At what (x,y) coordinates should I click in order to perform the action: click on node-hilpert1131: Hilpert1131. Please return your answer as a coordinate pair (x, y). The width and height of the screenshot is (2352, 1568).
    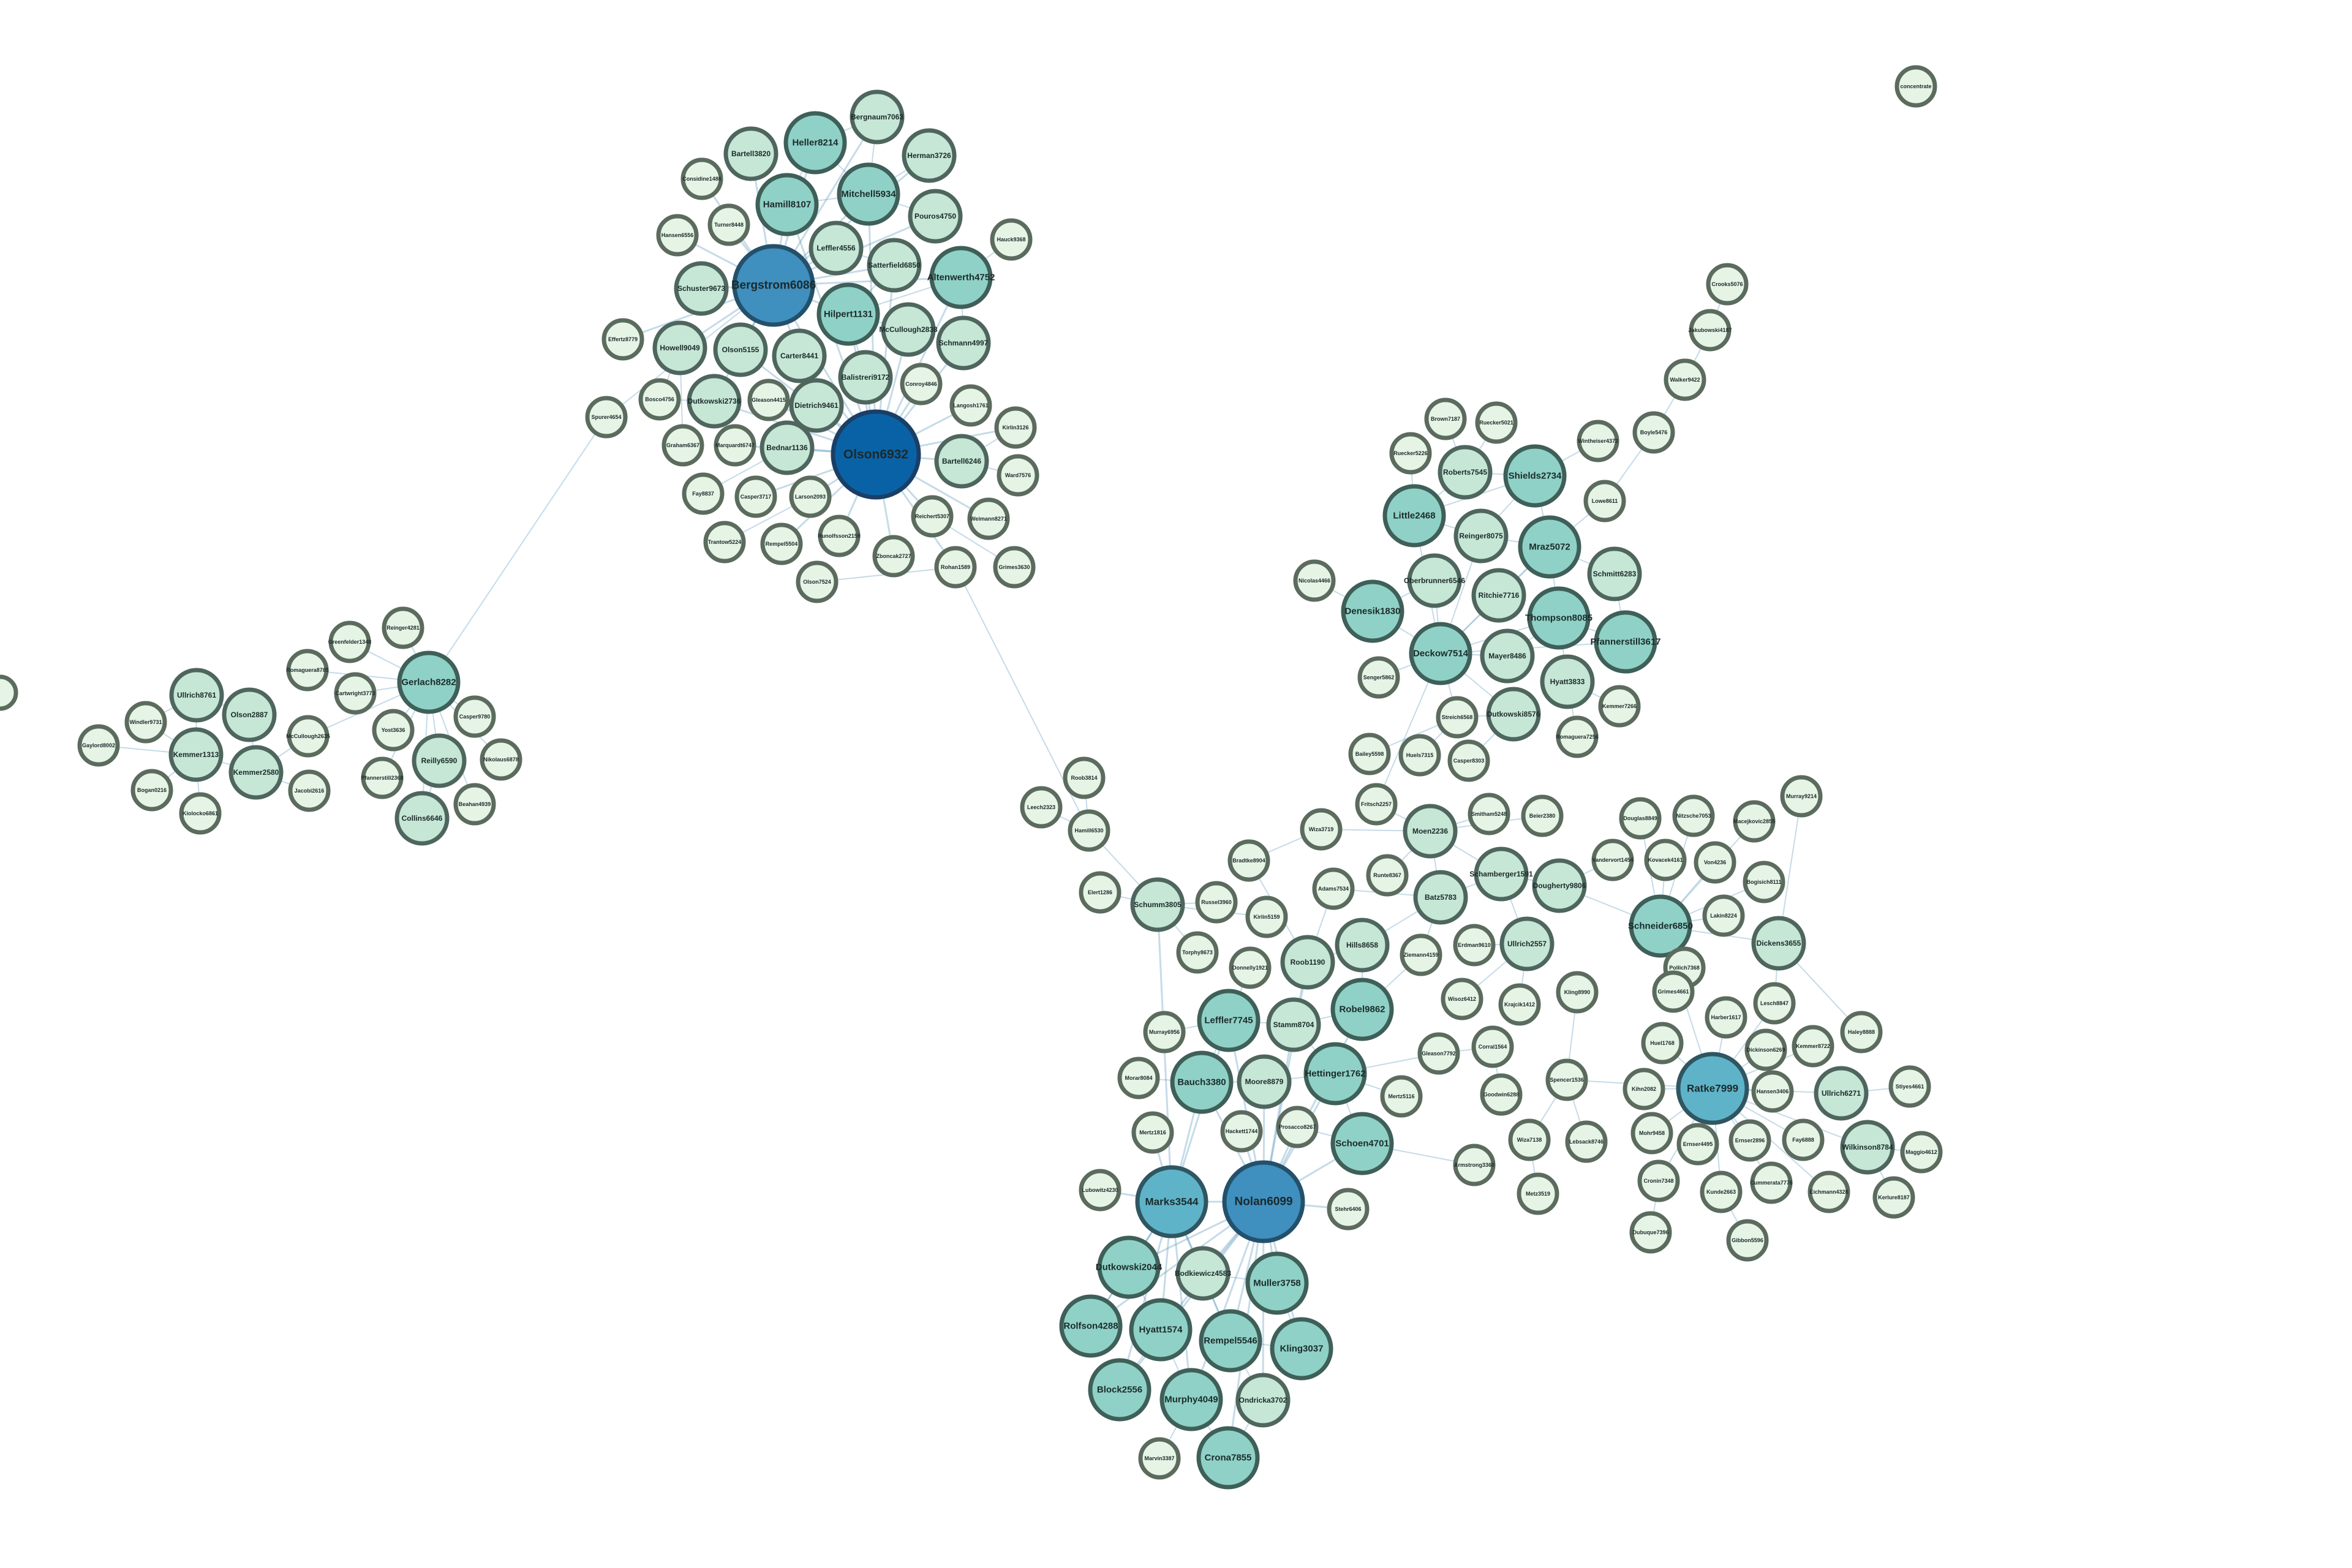
    Looking at the image, I should click on (848, 314).